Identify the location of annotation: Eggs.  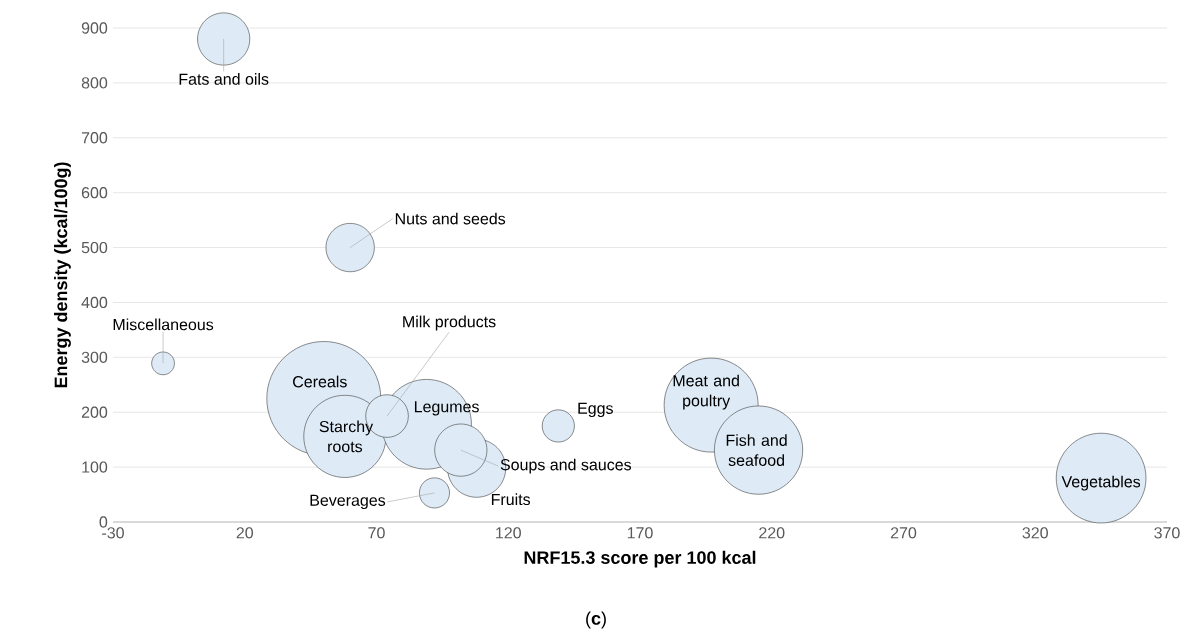
(595, 410).